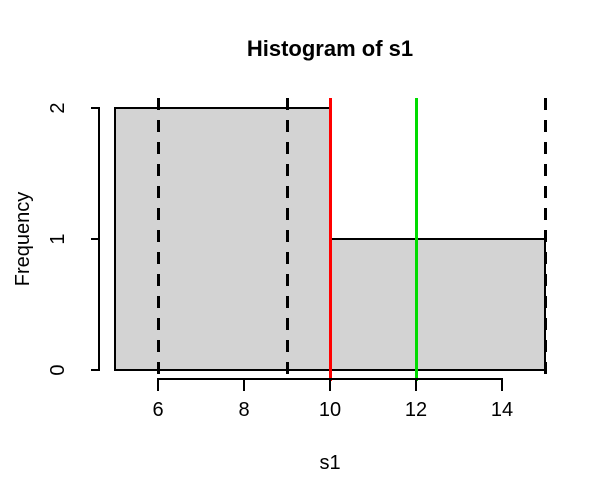 This screenshot has height=503, width=613. Describe the element at coordinates (58, 239) in the screenshot. I see `y-tick-label: 1` at that location.